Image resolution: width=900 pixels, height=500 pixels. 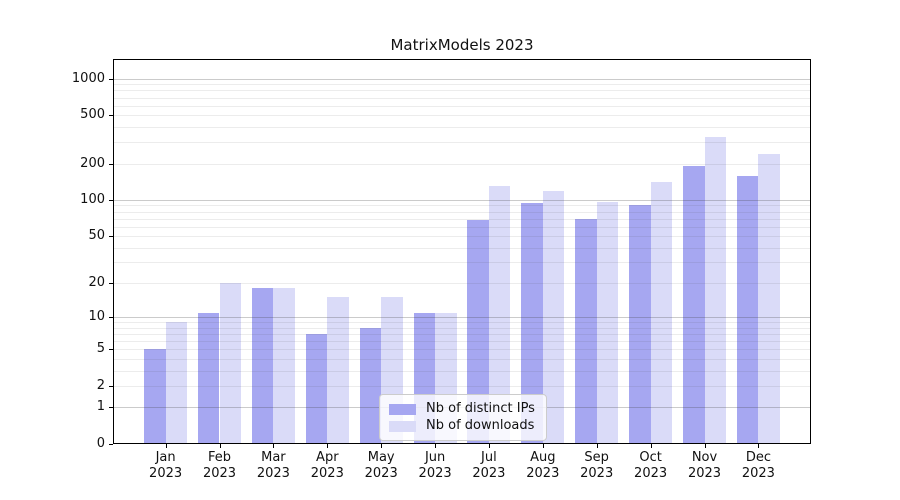 What do you see at coordinates (480, 408) in the screenshot?
I see `legend-label-distinct-ips: Nb of distinct IPs` at bounding box center [480, 408].